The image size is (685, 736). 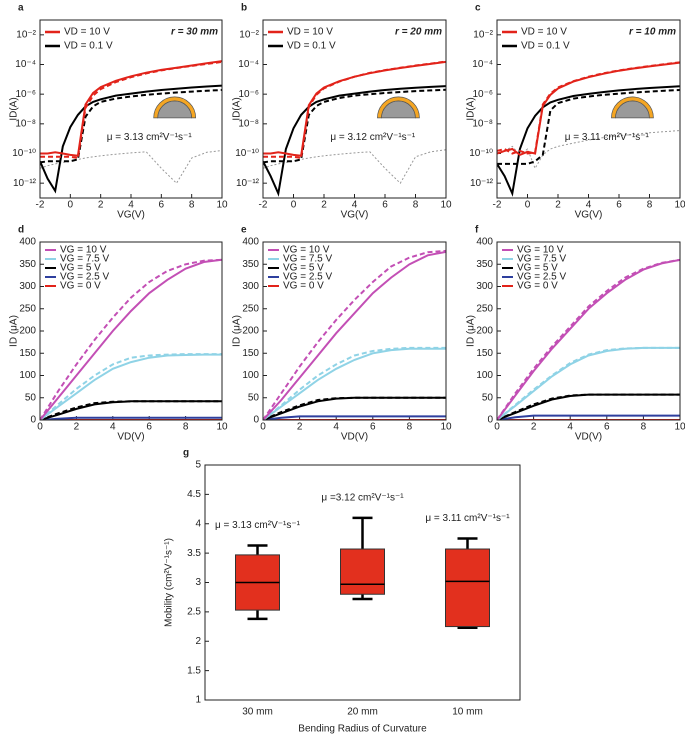 What do you see at coordinates (248, 94) in the screenshot?
I see `y-tick-label: 10⁻⁶` at bounding box center [248, 94].